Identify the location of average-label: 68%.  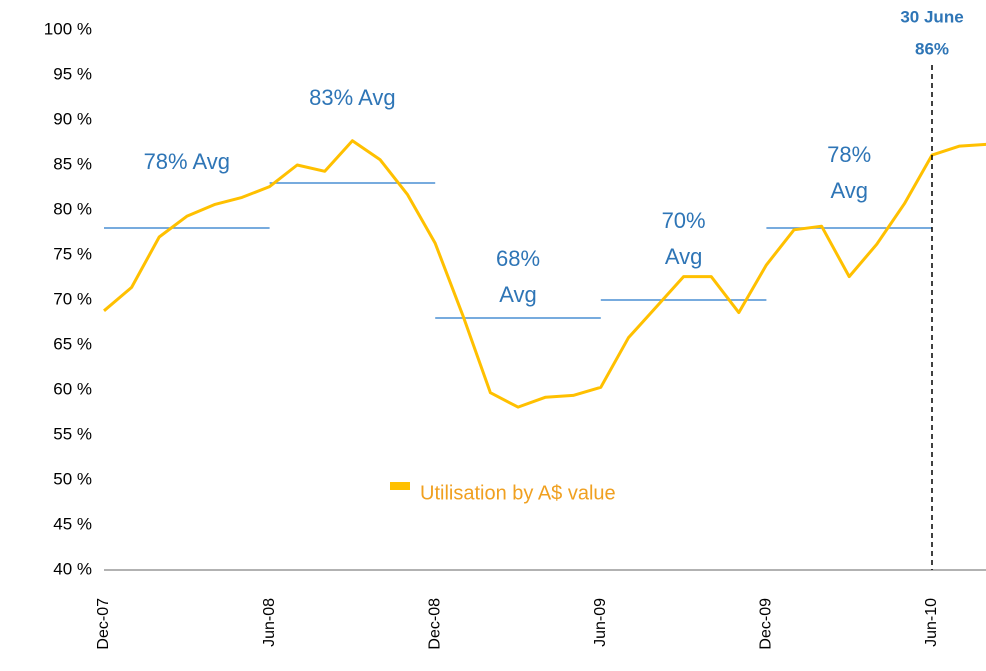
(518, 258).